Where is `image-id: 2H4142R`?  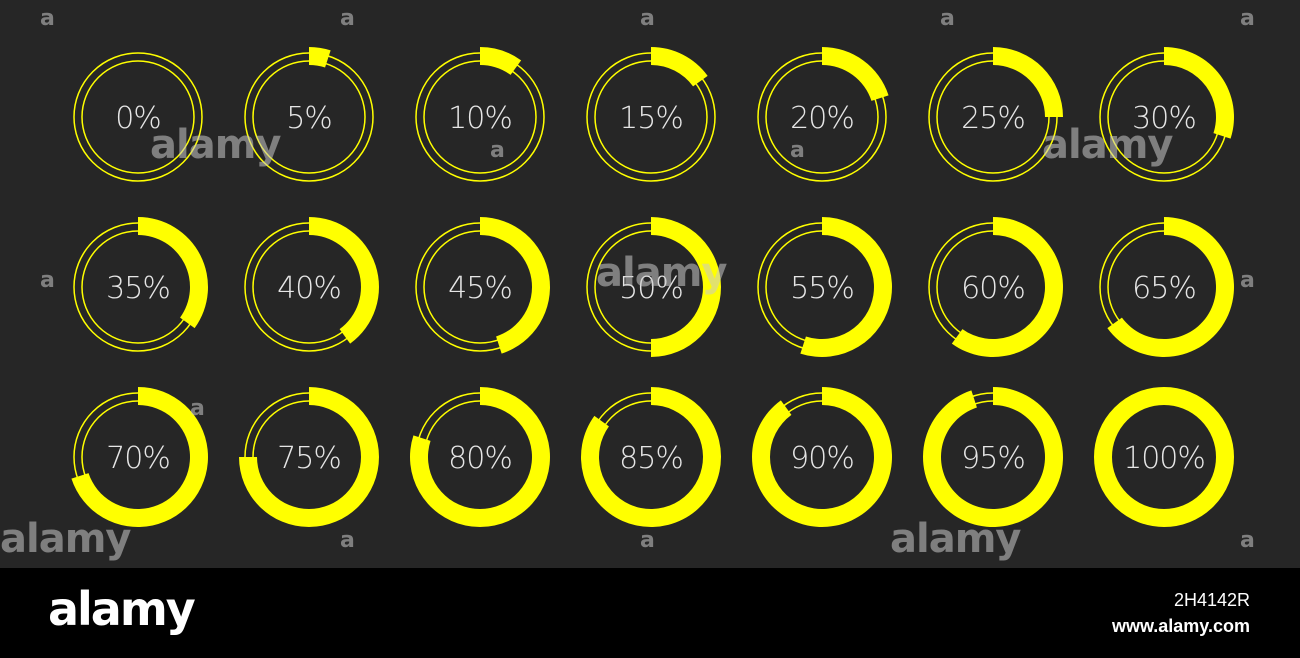 image-id: 2H4142R is located at coordinates (1211, 600).